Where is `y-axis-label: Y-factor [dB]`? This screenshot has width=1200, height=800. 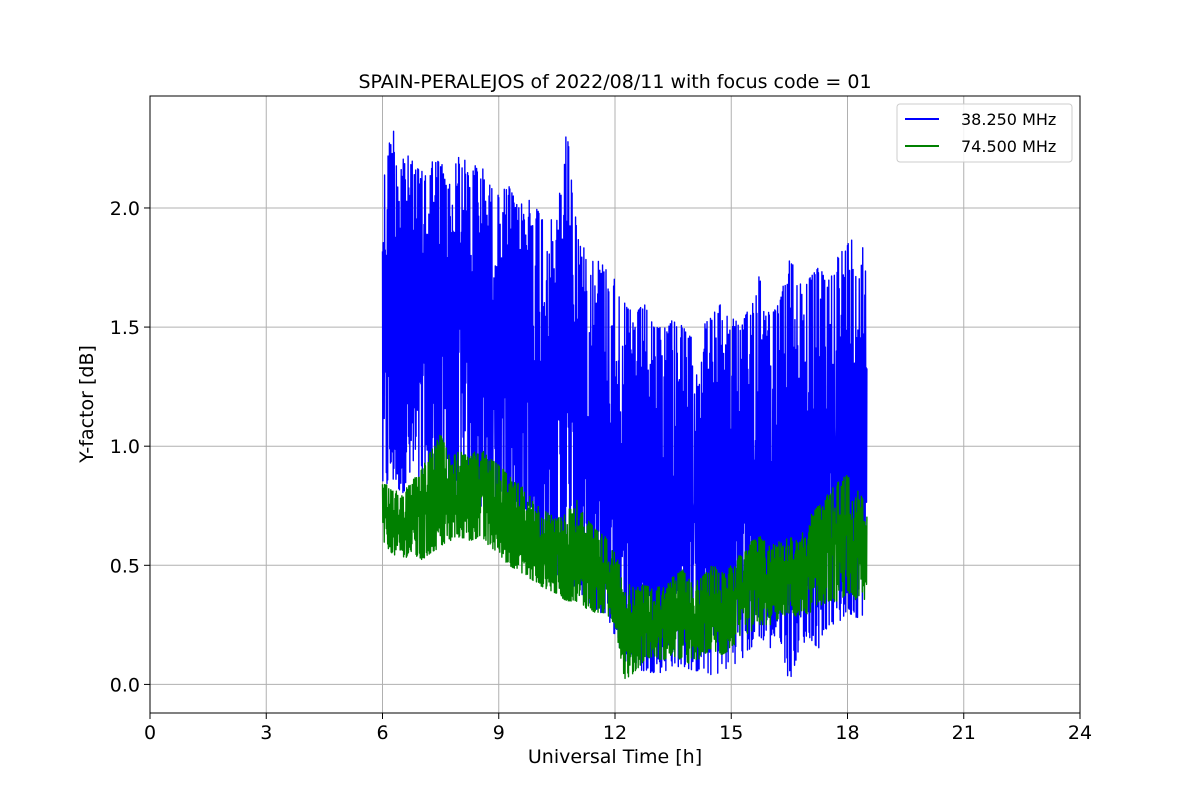 y-axis-label: Y-factor [dB] is located at coordinates (87, 404).